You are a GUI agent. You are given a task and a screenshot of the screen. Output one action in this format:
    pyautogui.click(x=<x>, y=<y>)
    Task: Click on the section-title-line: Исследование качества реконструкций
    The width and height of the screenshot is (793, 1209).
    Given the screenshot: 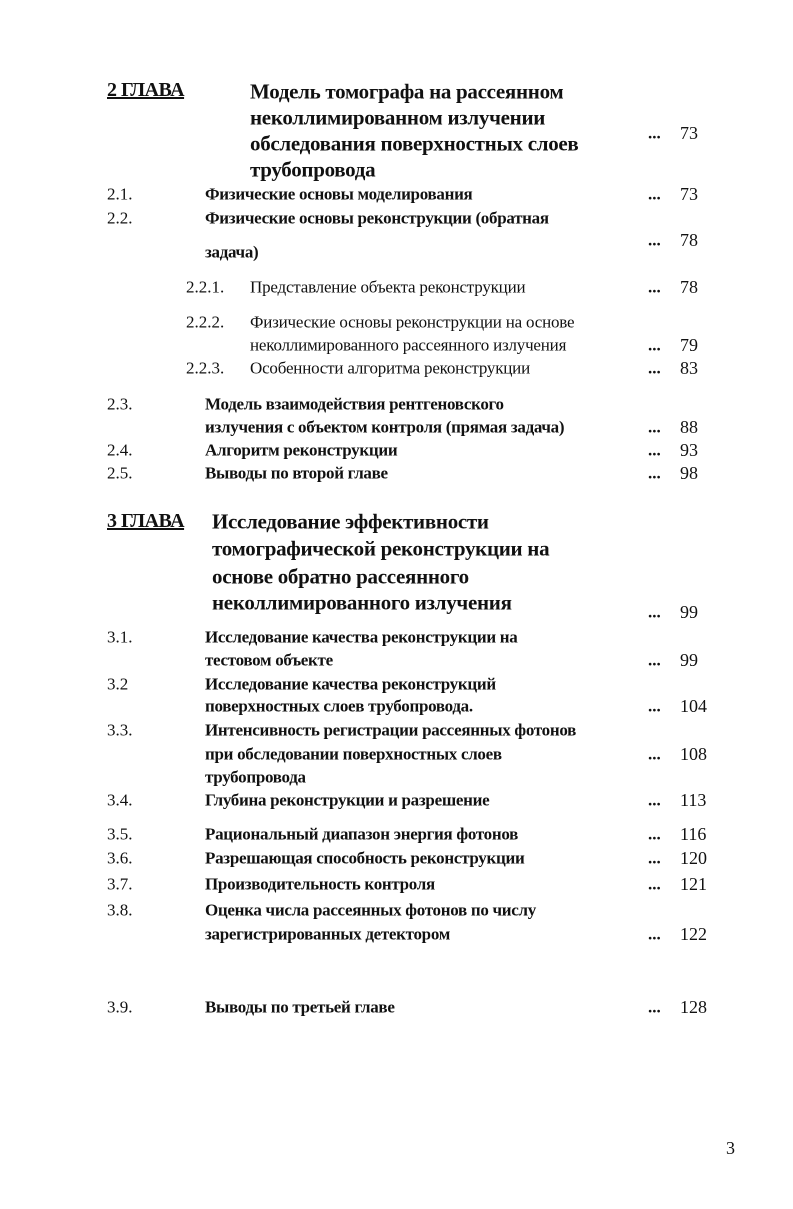 What is the action you would take?
    pyautogui.click(x=350, y=684)
    